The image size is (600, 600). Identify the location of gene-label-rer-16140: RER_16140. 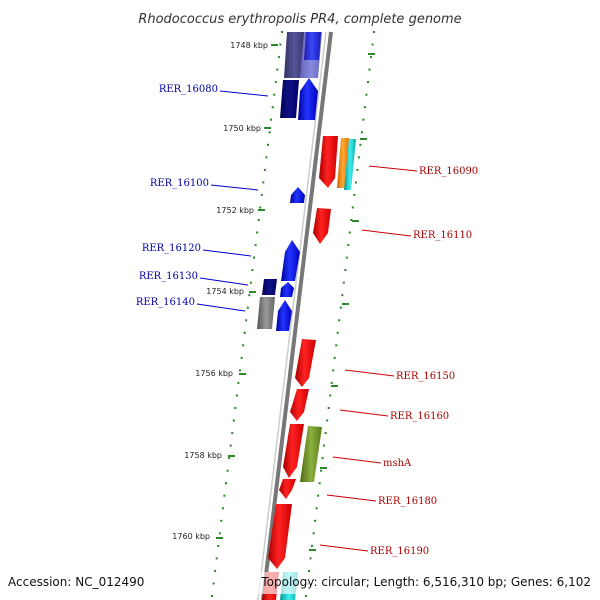
(191, 304).